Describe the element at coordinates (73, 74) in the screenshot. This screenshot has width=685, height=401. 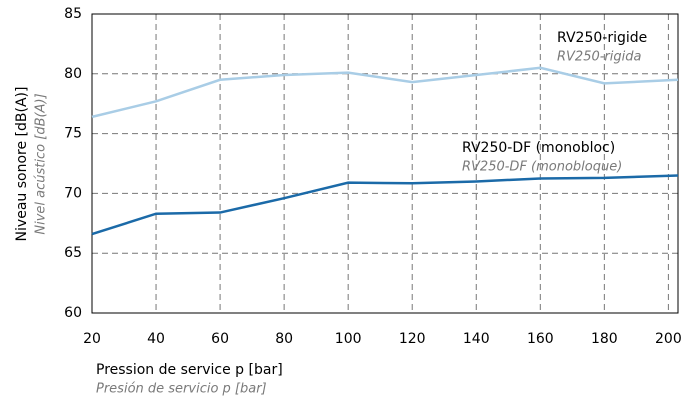
I see `y-tick-label: 80` at that location.